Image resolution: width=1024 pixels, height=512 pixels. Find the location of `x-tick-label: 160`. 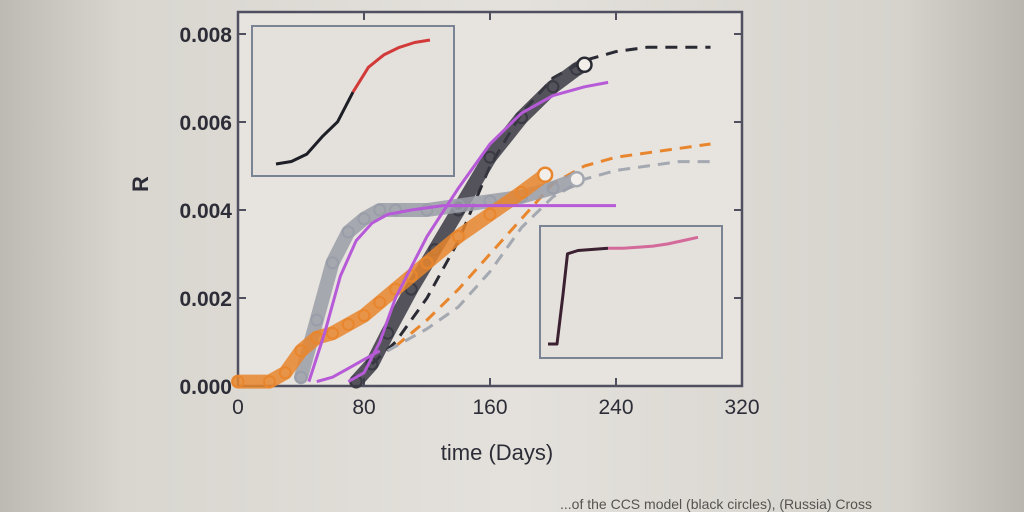

x-tick-label: 160 is located at coordinates (489, 407).